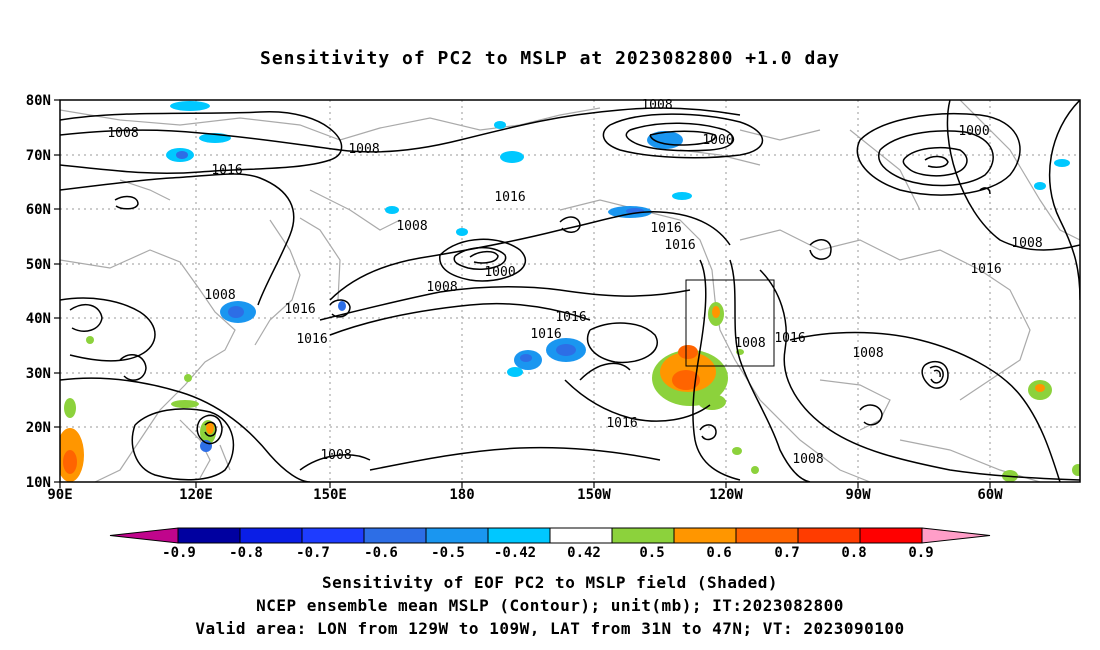 This screenshot has height=650, width=1100. I want to click on colorbar-label: 0.5, so click(651, 553).